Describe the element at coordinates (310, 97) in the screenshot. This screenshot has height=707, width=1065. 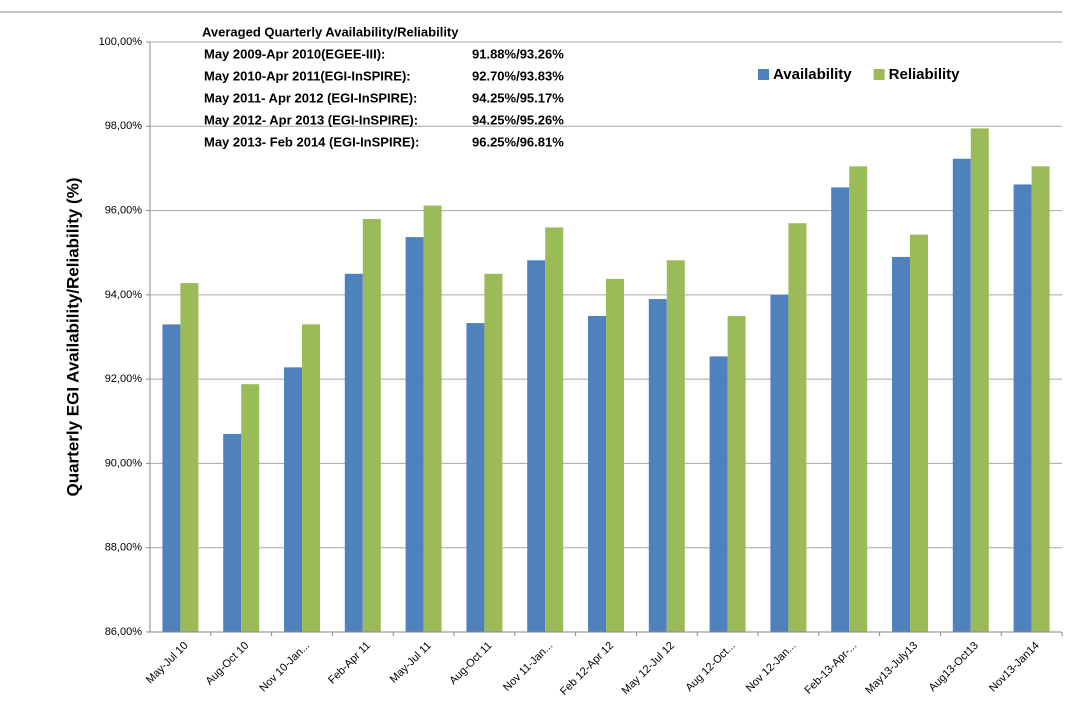
I see `annotation-label: May 2011- Apr 2012 (EGI-InSPIRE):` at that location.